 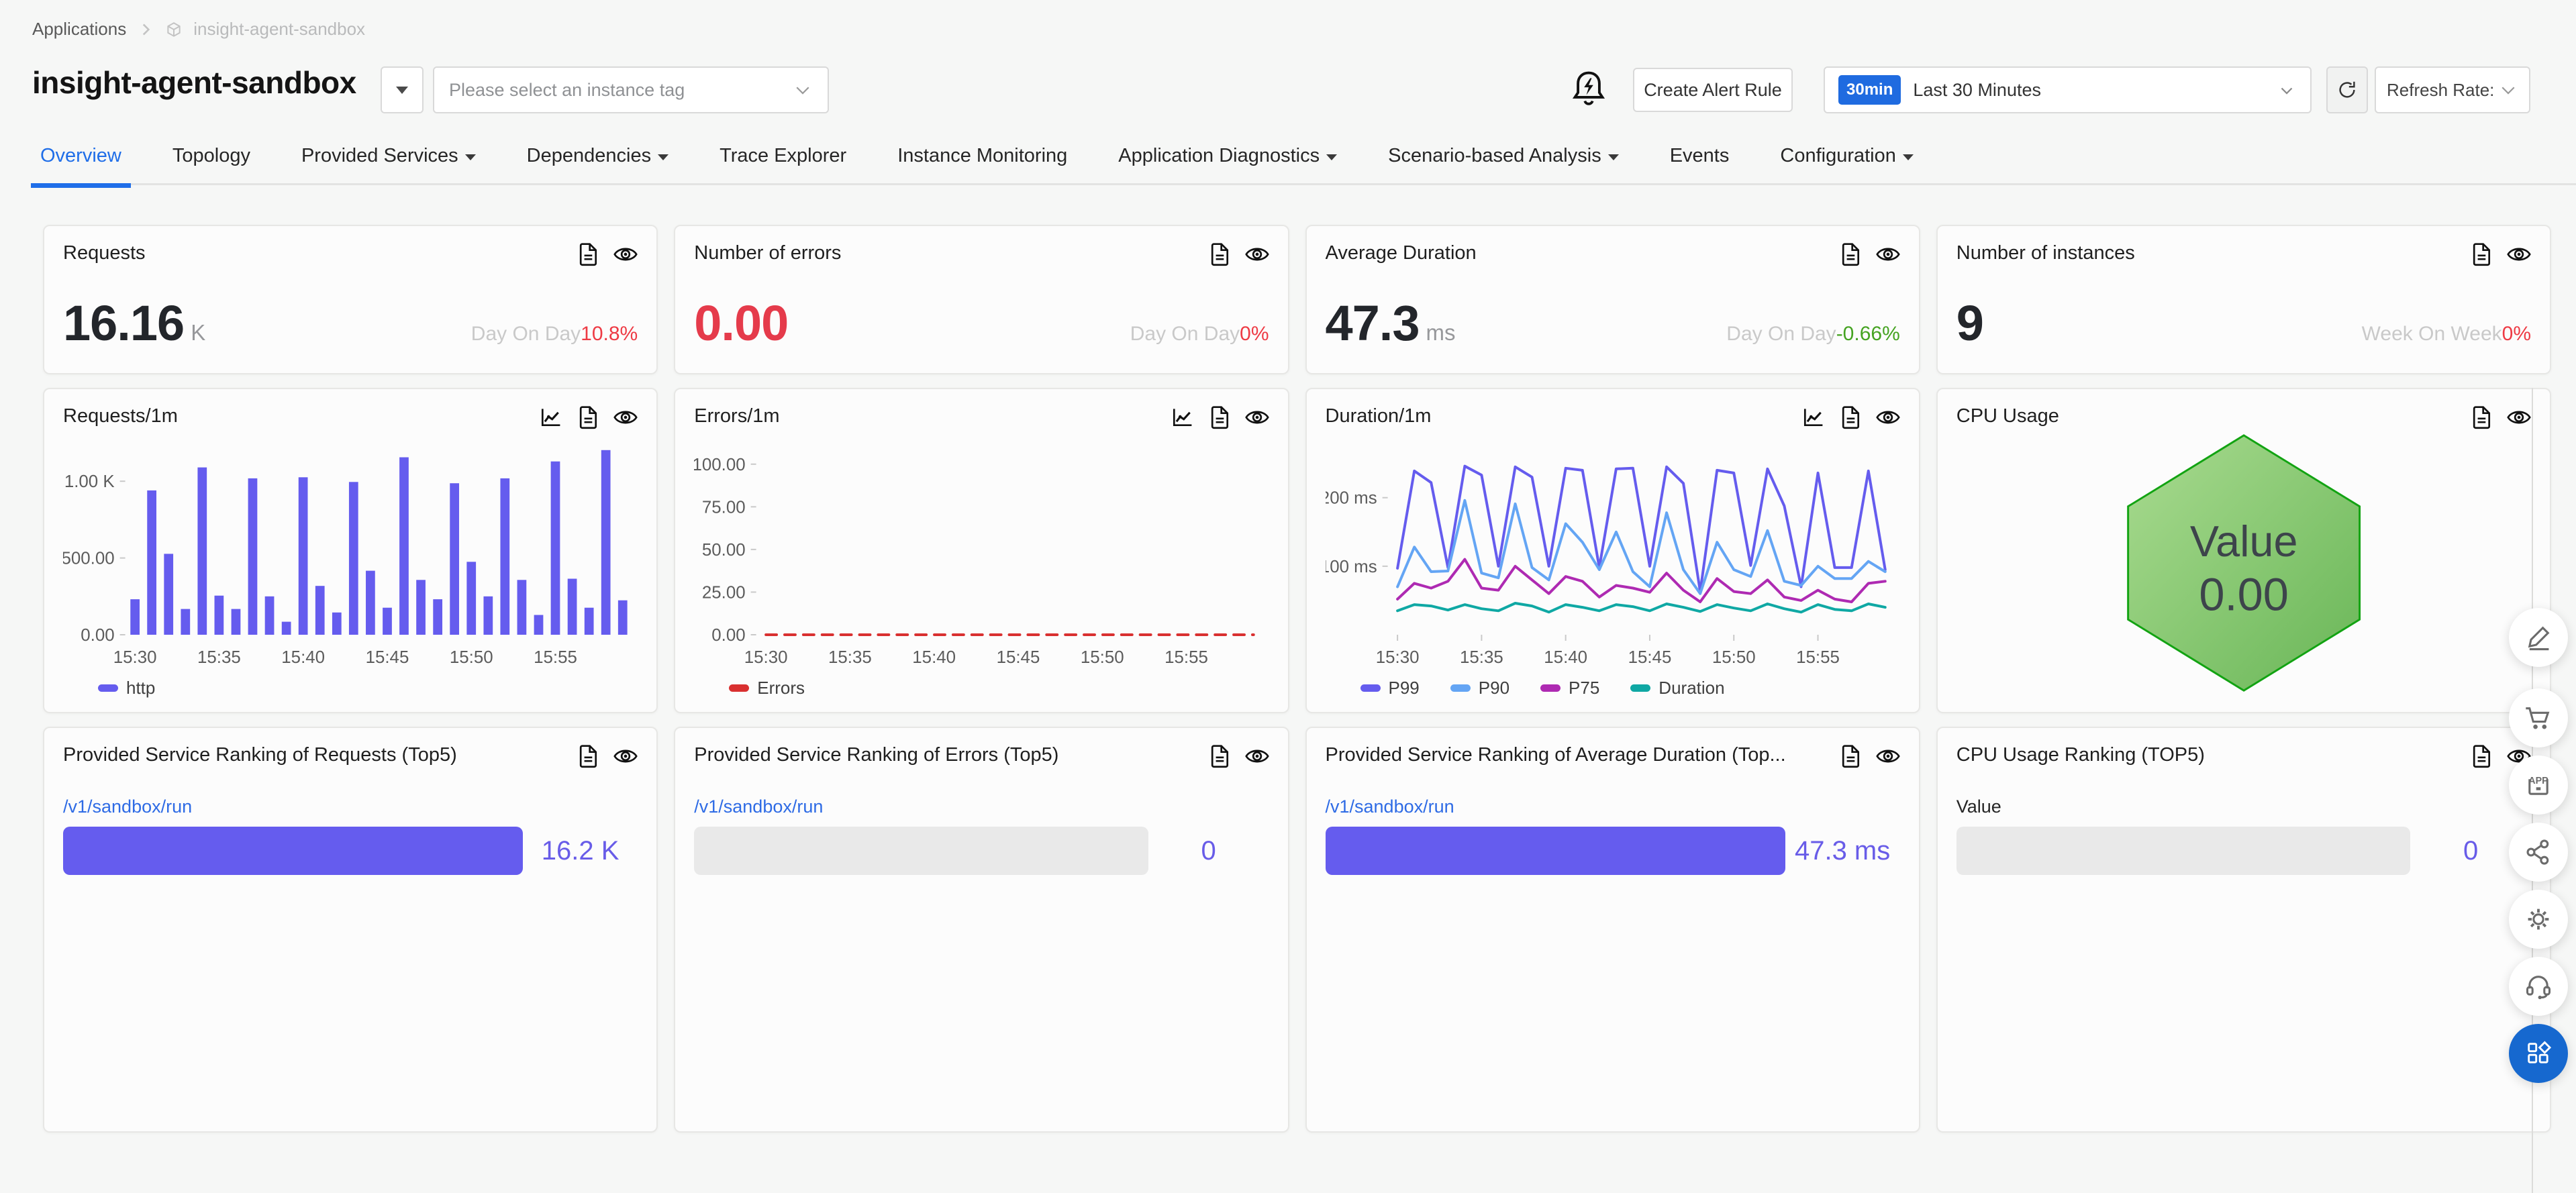 What do you see at coordinates (89, 481) in the screenshot?
I see `svg-text: 1.00 K` at bounding box center [89, 481].